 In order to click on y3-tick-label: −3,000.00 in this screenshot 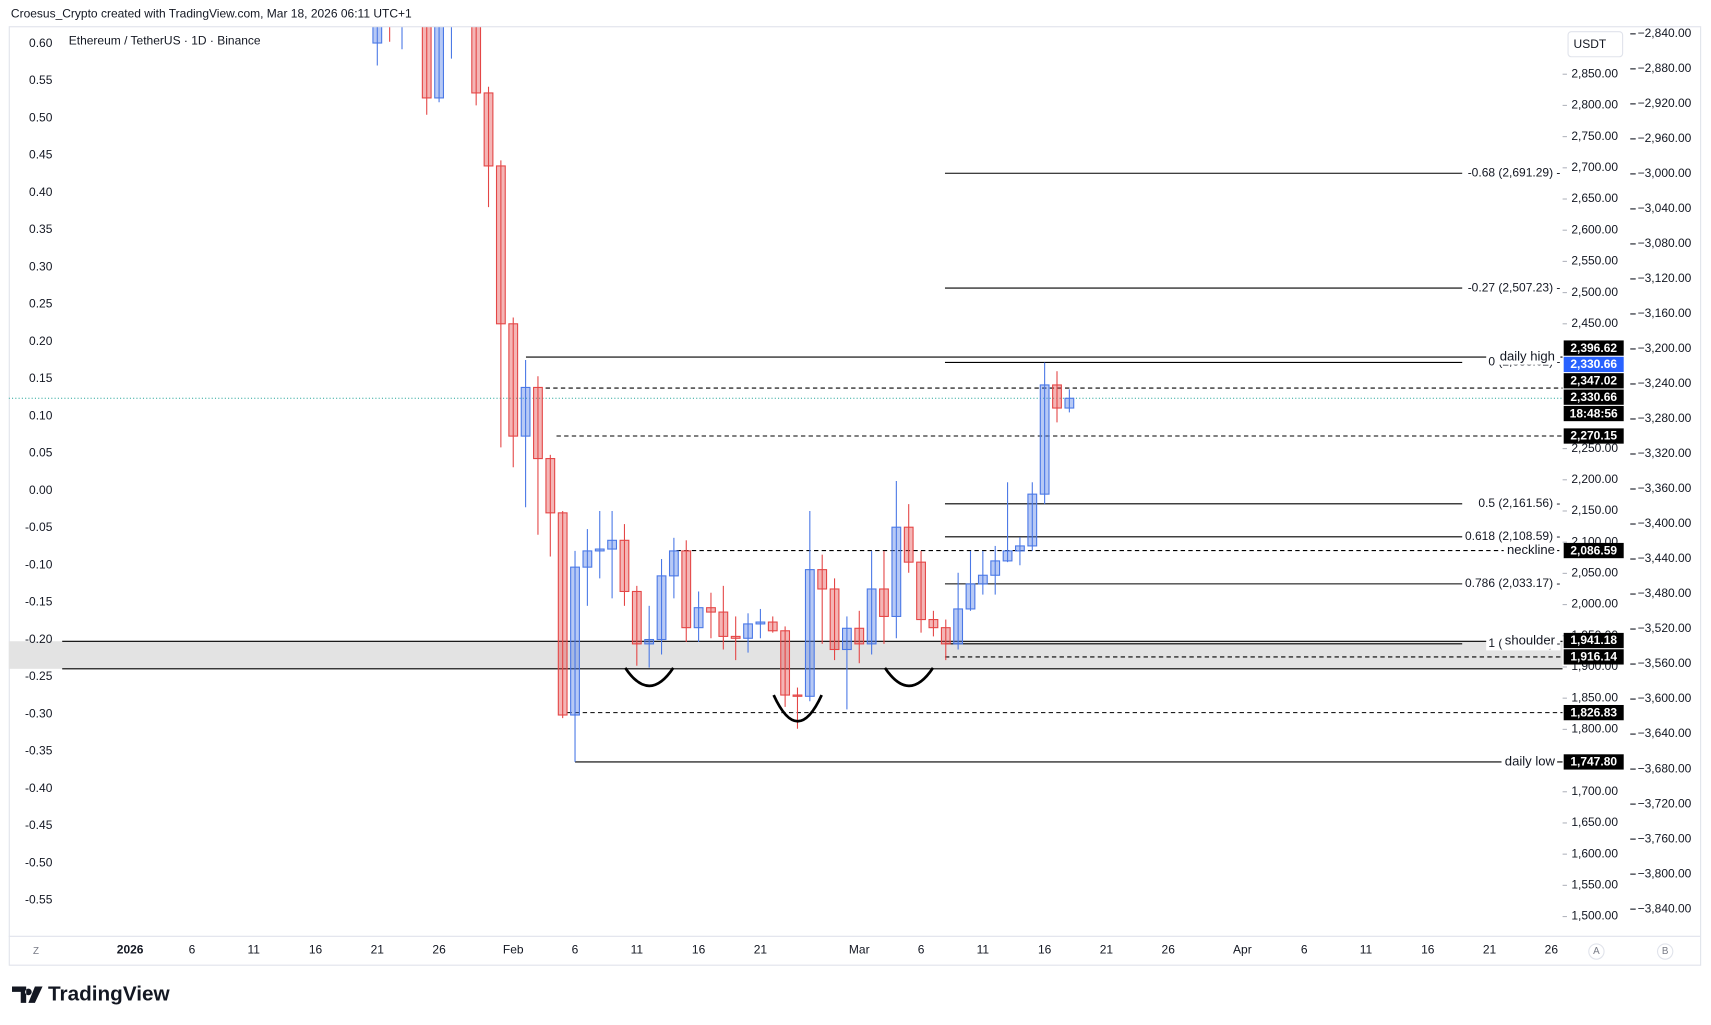, I will do `click(1665, 173)`.